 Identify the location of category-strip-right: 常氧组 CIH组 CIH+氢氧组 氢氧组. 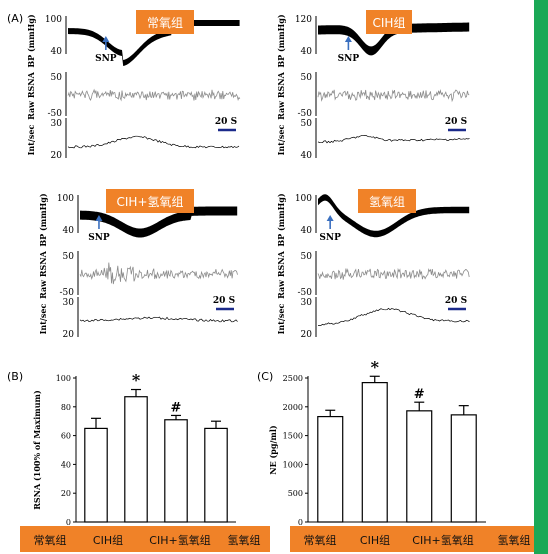
(412, 539).